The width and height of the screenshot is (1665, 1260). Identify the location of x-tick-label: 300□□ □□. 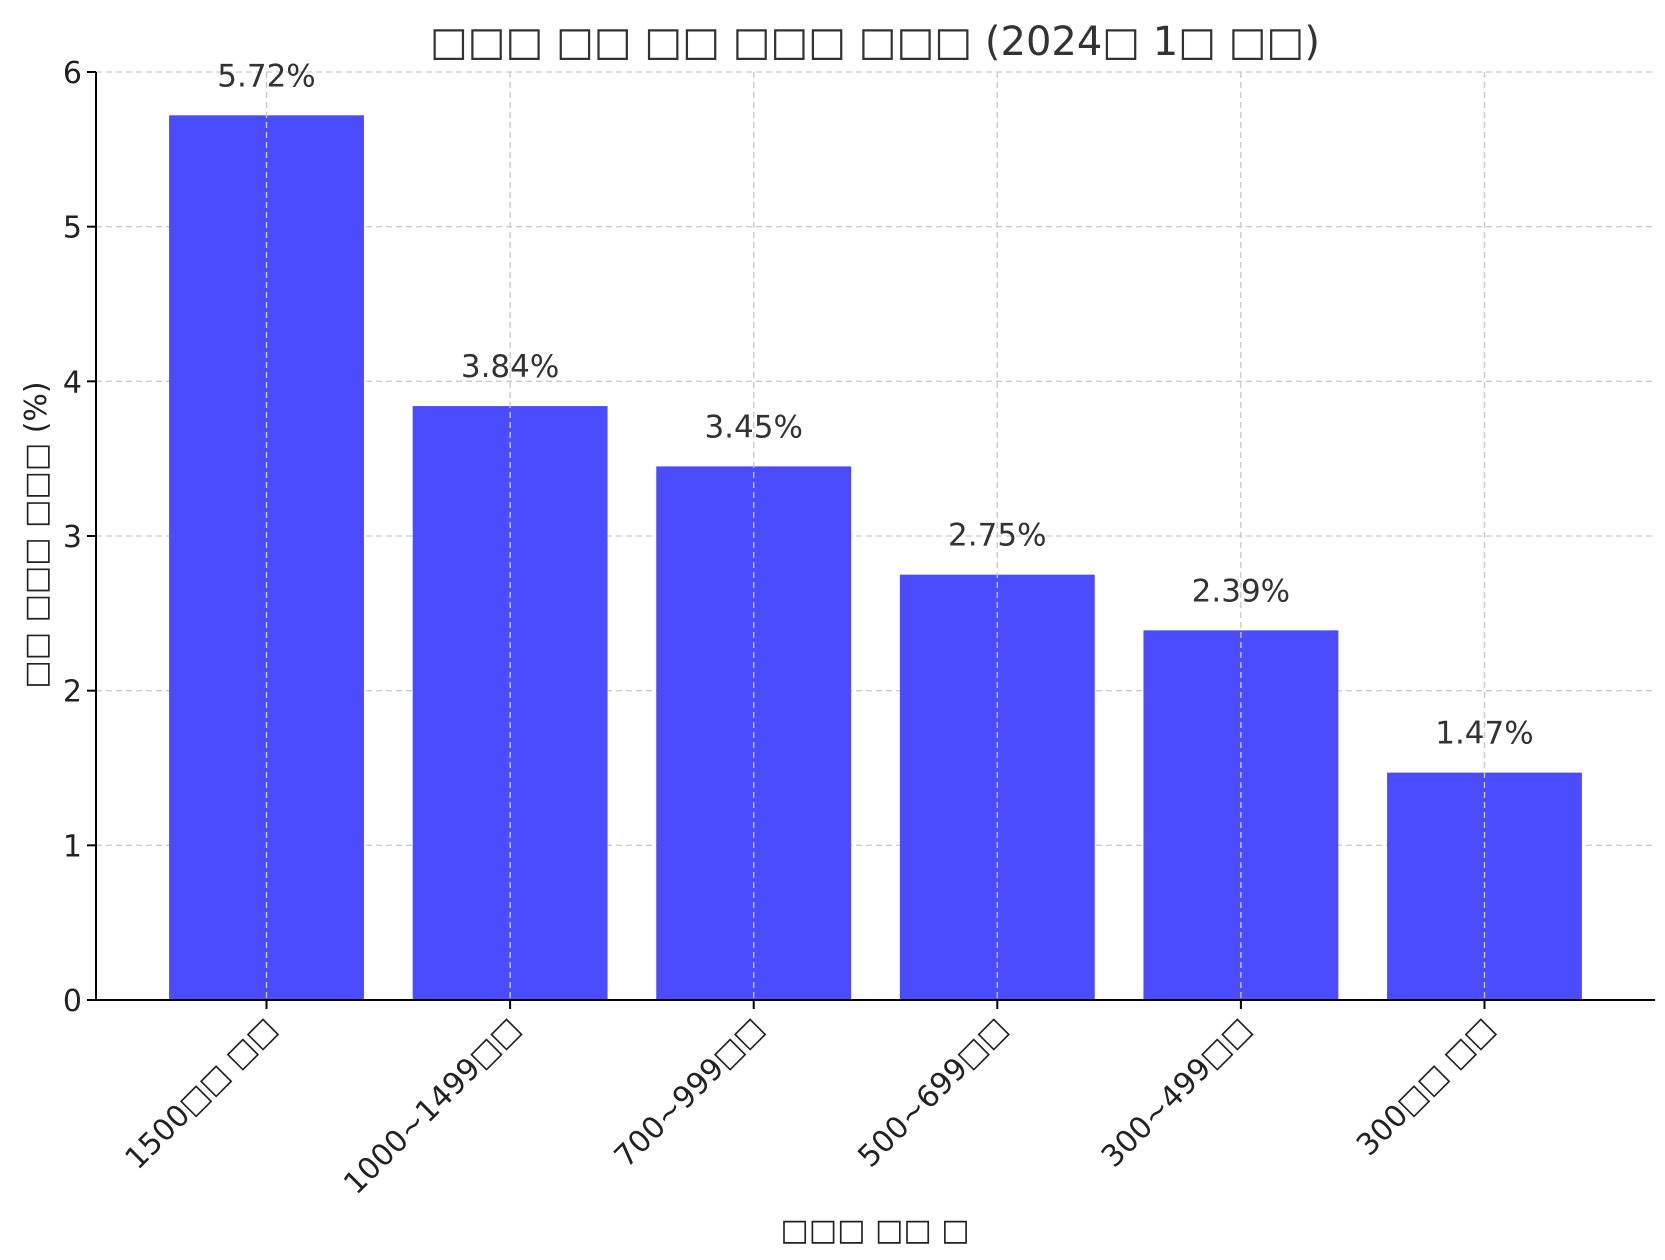
(1426, 1087).